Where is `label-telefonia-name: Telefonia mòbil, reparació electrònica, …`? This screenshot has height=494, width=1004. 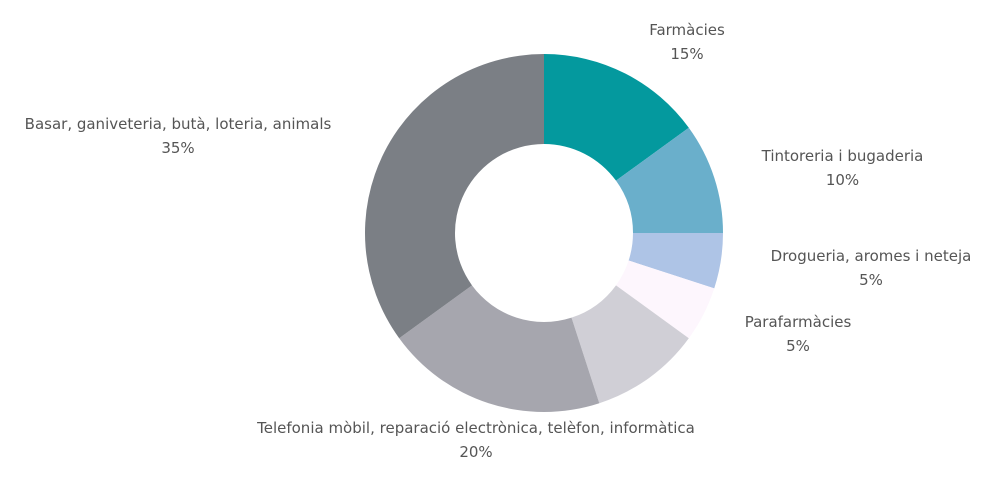 label-telefonia-name: Telefonia mòbil, reparació electrònica, … is located at coordinates (476, 428).